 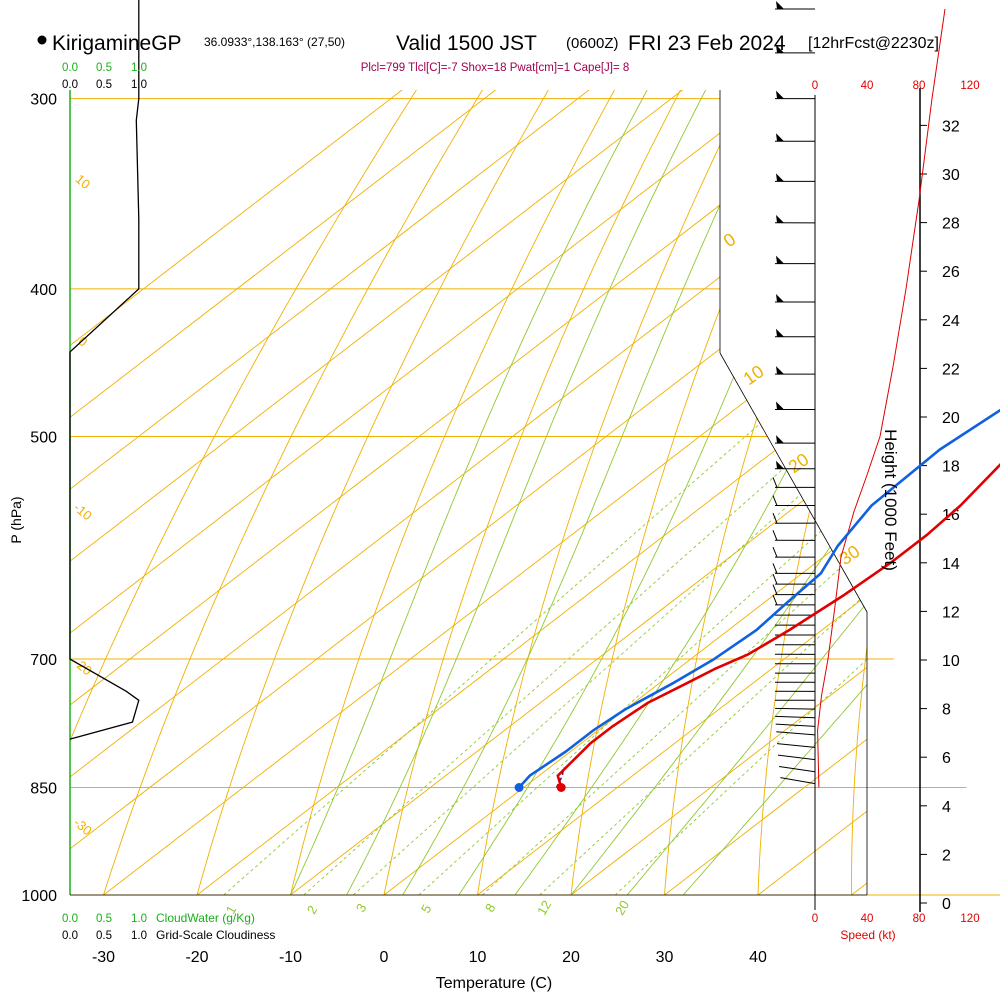 What do you see at coordinates (867, 919) in the screenshot?
I see `speed-tick-label: 40` at bounding box center [867, 919].